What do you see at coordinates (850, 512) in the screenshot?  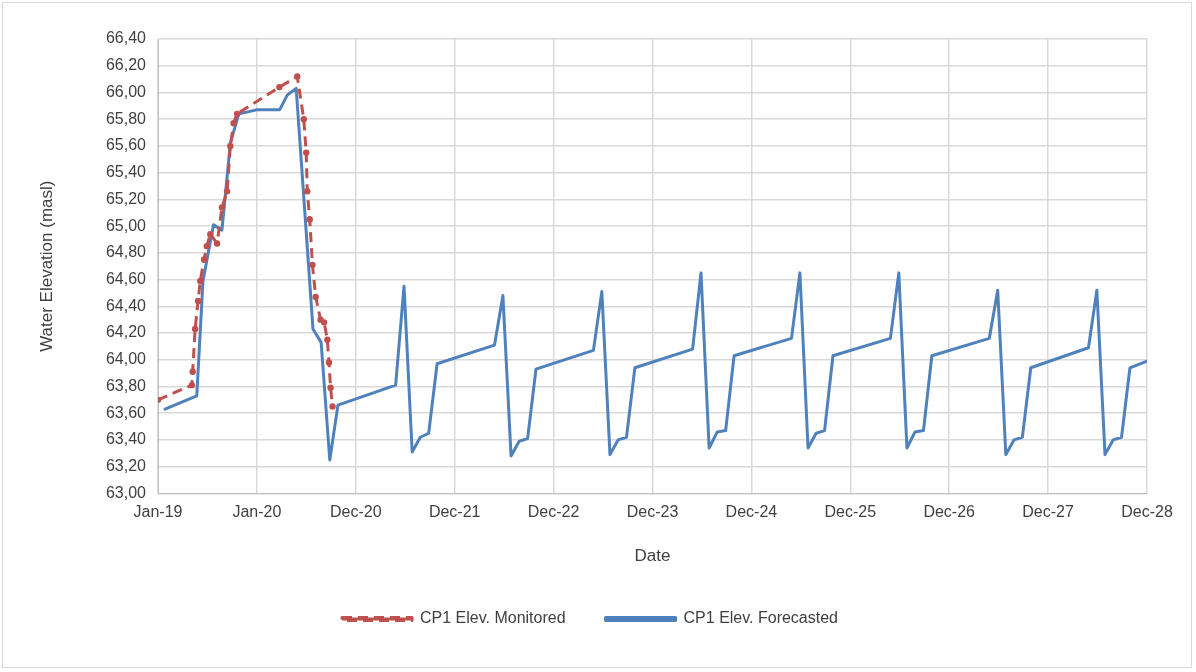 I see `x-tick-label: Dec-25` at bounding box center [850, 512].